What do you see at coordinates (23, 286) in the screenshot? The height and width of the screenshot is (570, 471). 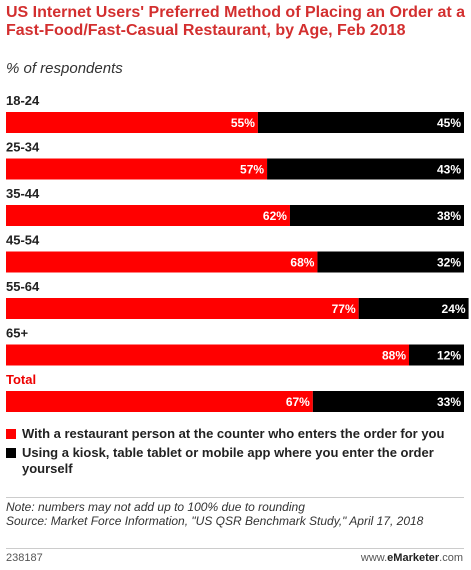 I see `category-label-55-64: 55-64` at bounding box center [23, 286].